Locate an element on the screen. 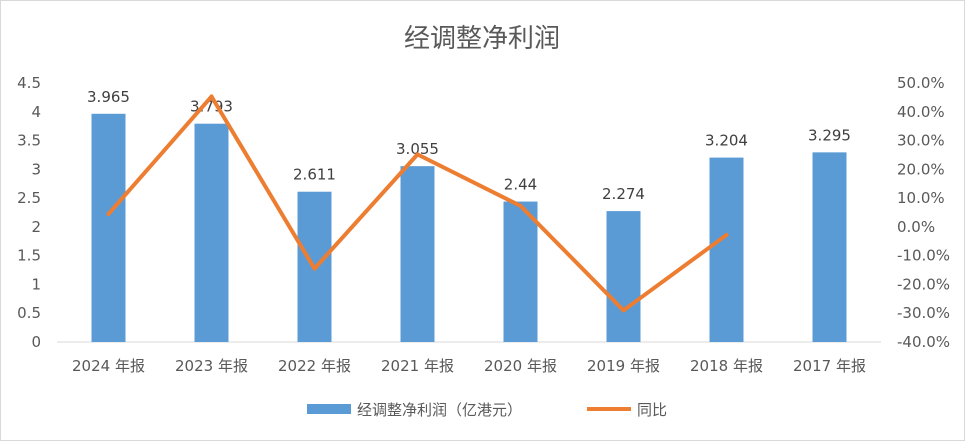  y-right-tick-label: -10.0% is located at coordinates (923, 256).